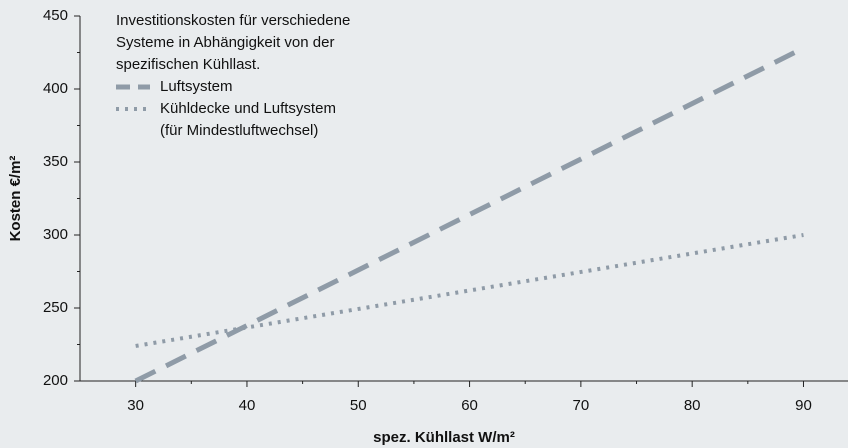 The image size is (848, 448). I want to click on legend-item: Luftsystem, so click(233, 87).